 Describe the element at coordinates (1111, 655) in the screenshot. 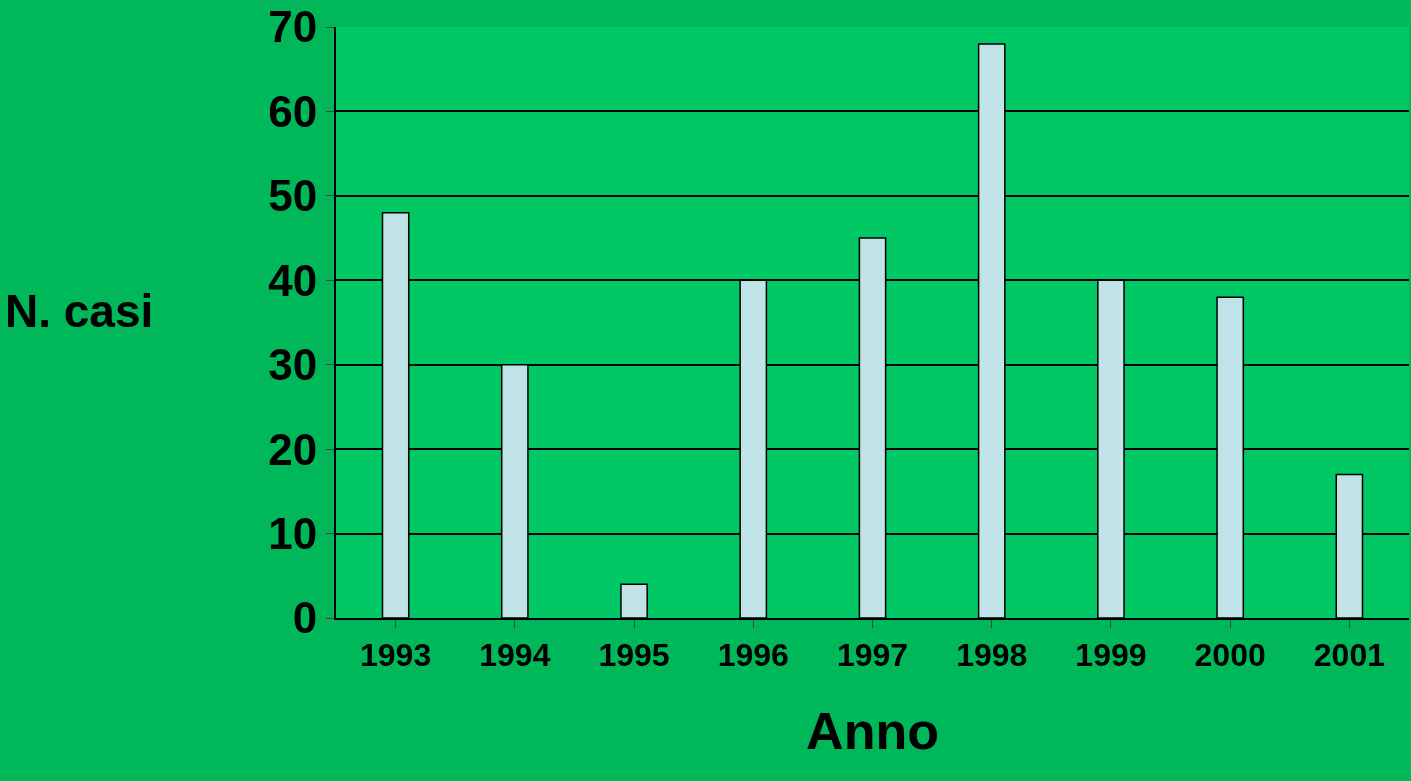

I see `x-tick-label: 1999` at that location.